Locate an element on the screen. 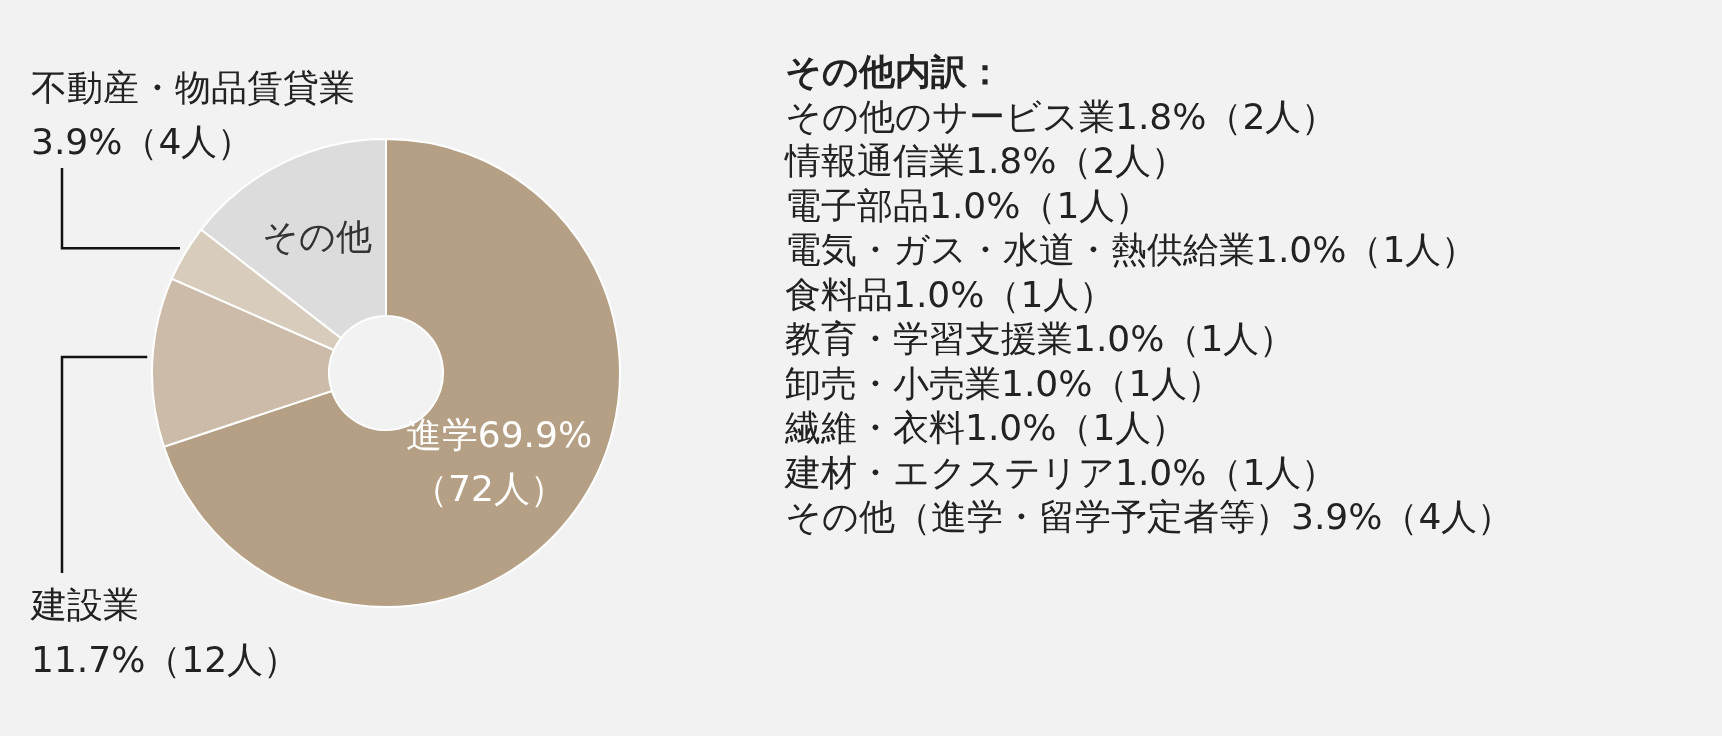 The image size is (1722, 736). text: 繊維・衣料1.0%（1人） is located at coordinates (987, 428).